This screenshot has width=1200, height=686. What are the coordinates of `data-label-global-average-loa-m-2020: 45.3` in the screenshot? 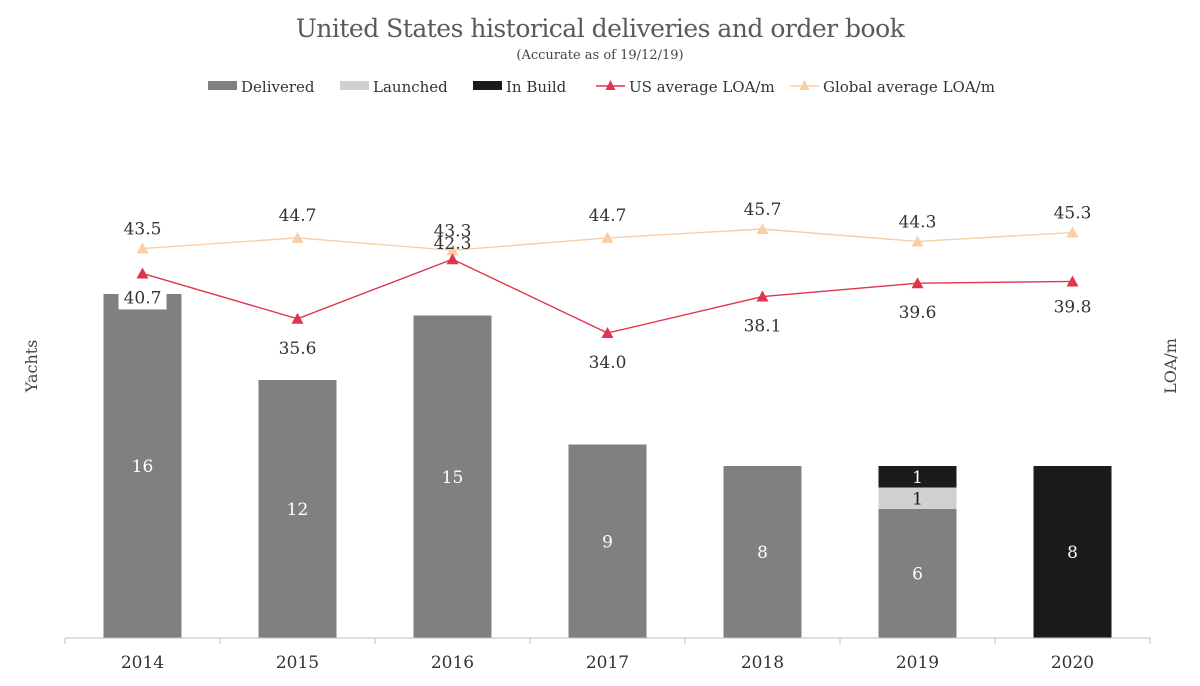 It's located at (1073, 214).